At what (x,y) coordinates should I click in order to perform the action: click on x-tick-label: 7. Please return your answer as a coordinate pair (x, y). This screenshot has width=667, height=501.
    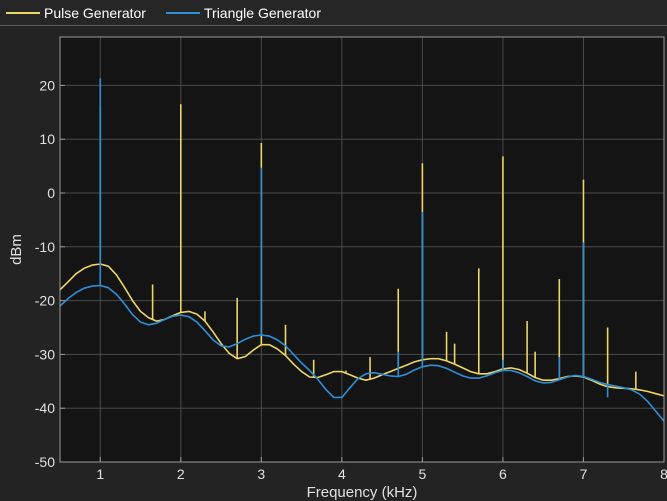
    Looking at the image, I should click on (584, 474).